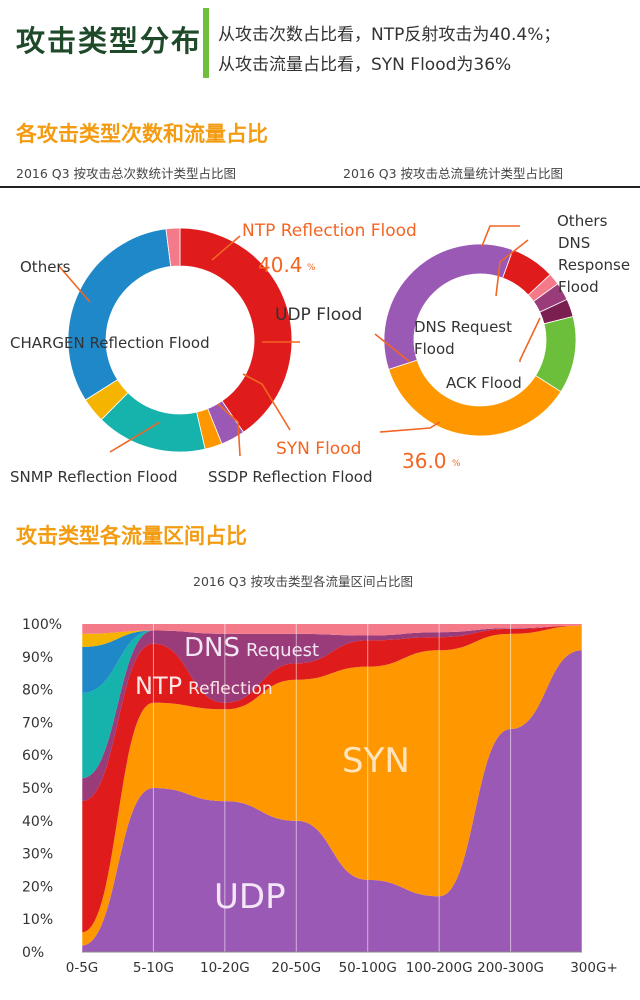 The image size is (640, 1000). I want to click on area-y-tick: 40%, so click(37, 822).